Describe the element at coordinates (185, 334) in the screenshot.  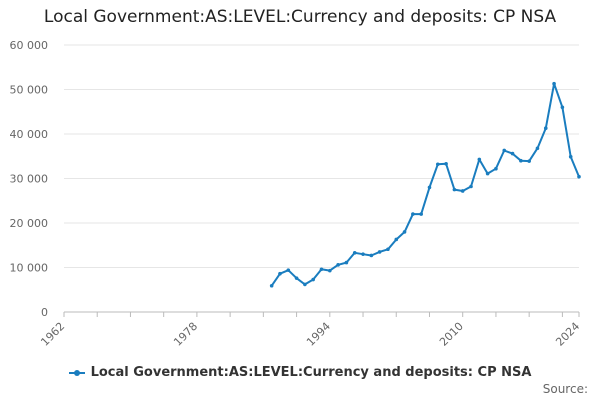
I see `x-tick-label: 1978` at that location.